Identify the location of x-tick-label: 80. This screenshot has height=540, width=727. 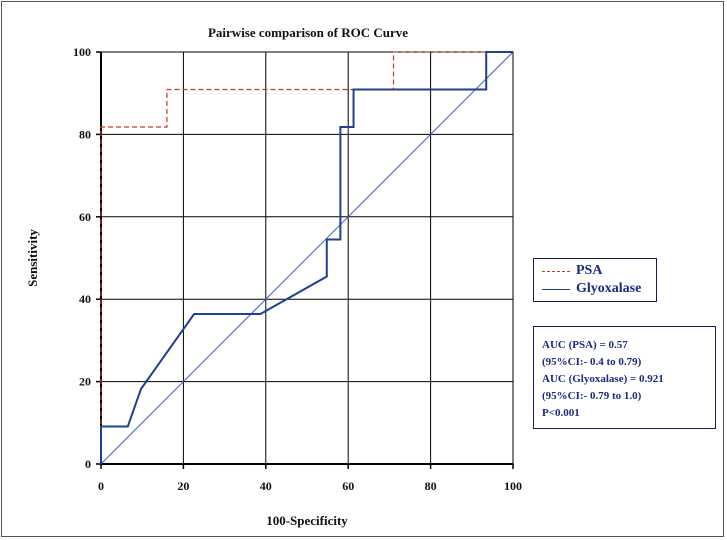
(431, 486).